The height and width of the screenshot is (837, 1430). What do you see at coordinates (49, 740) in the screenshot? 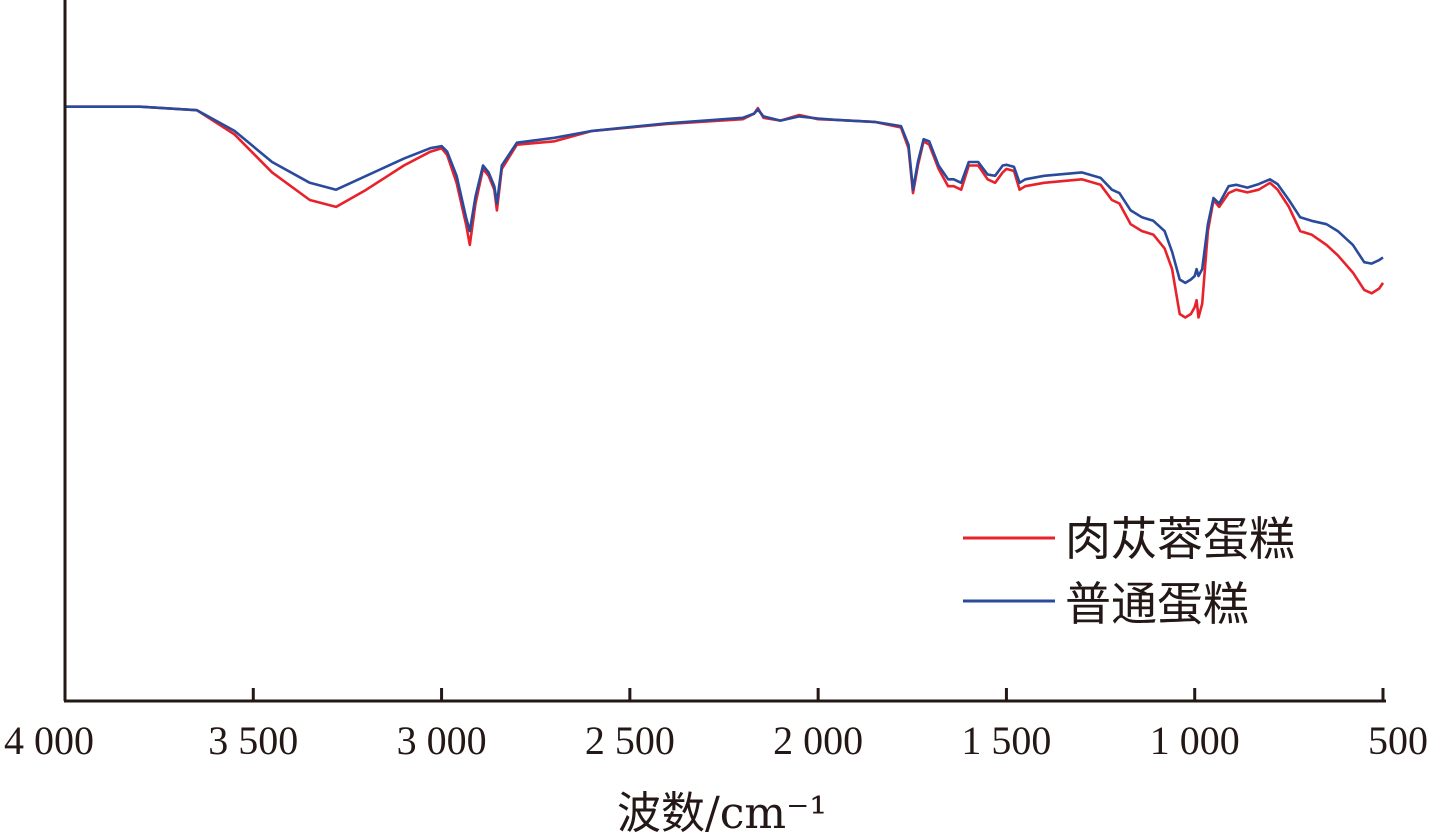
I see `x-tick-label-0: 4 000` at bounding box center [49, 740].